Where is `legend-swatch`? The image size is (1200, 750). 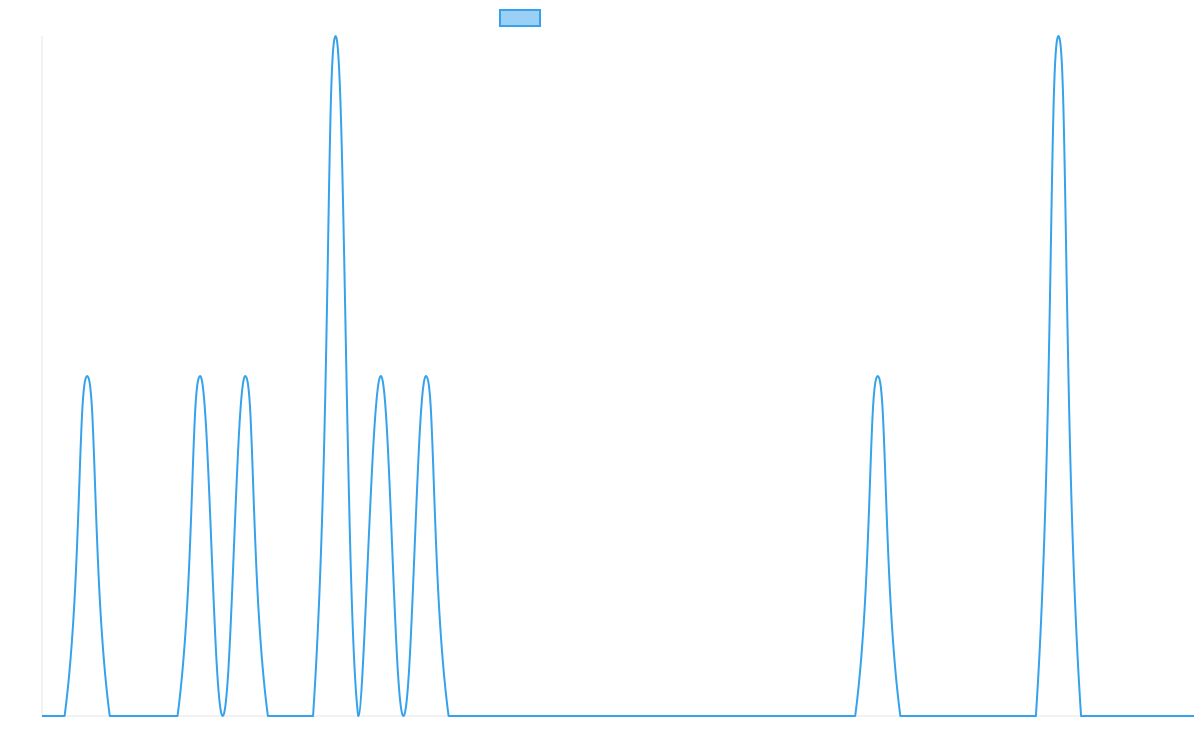 legend-swatch is located at coordinates (520, 18).